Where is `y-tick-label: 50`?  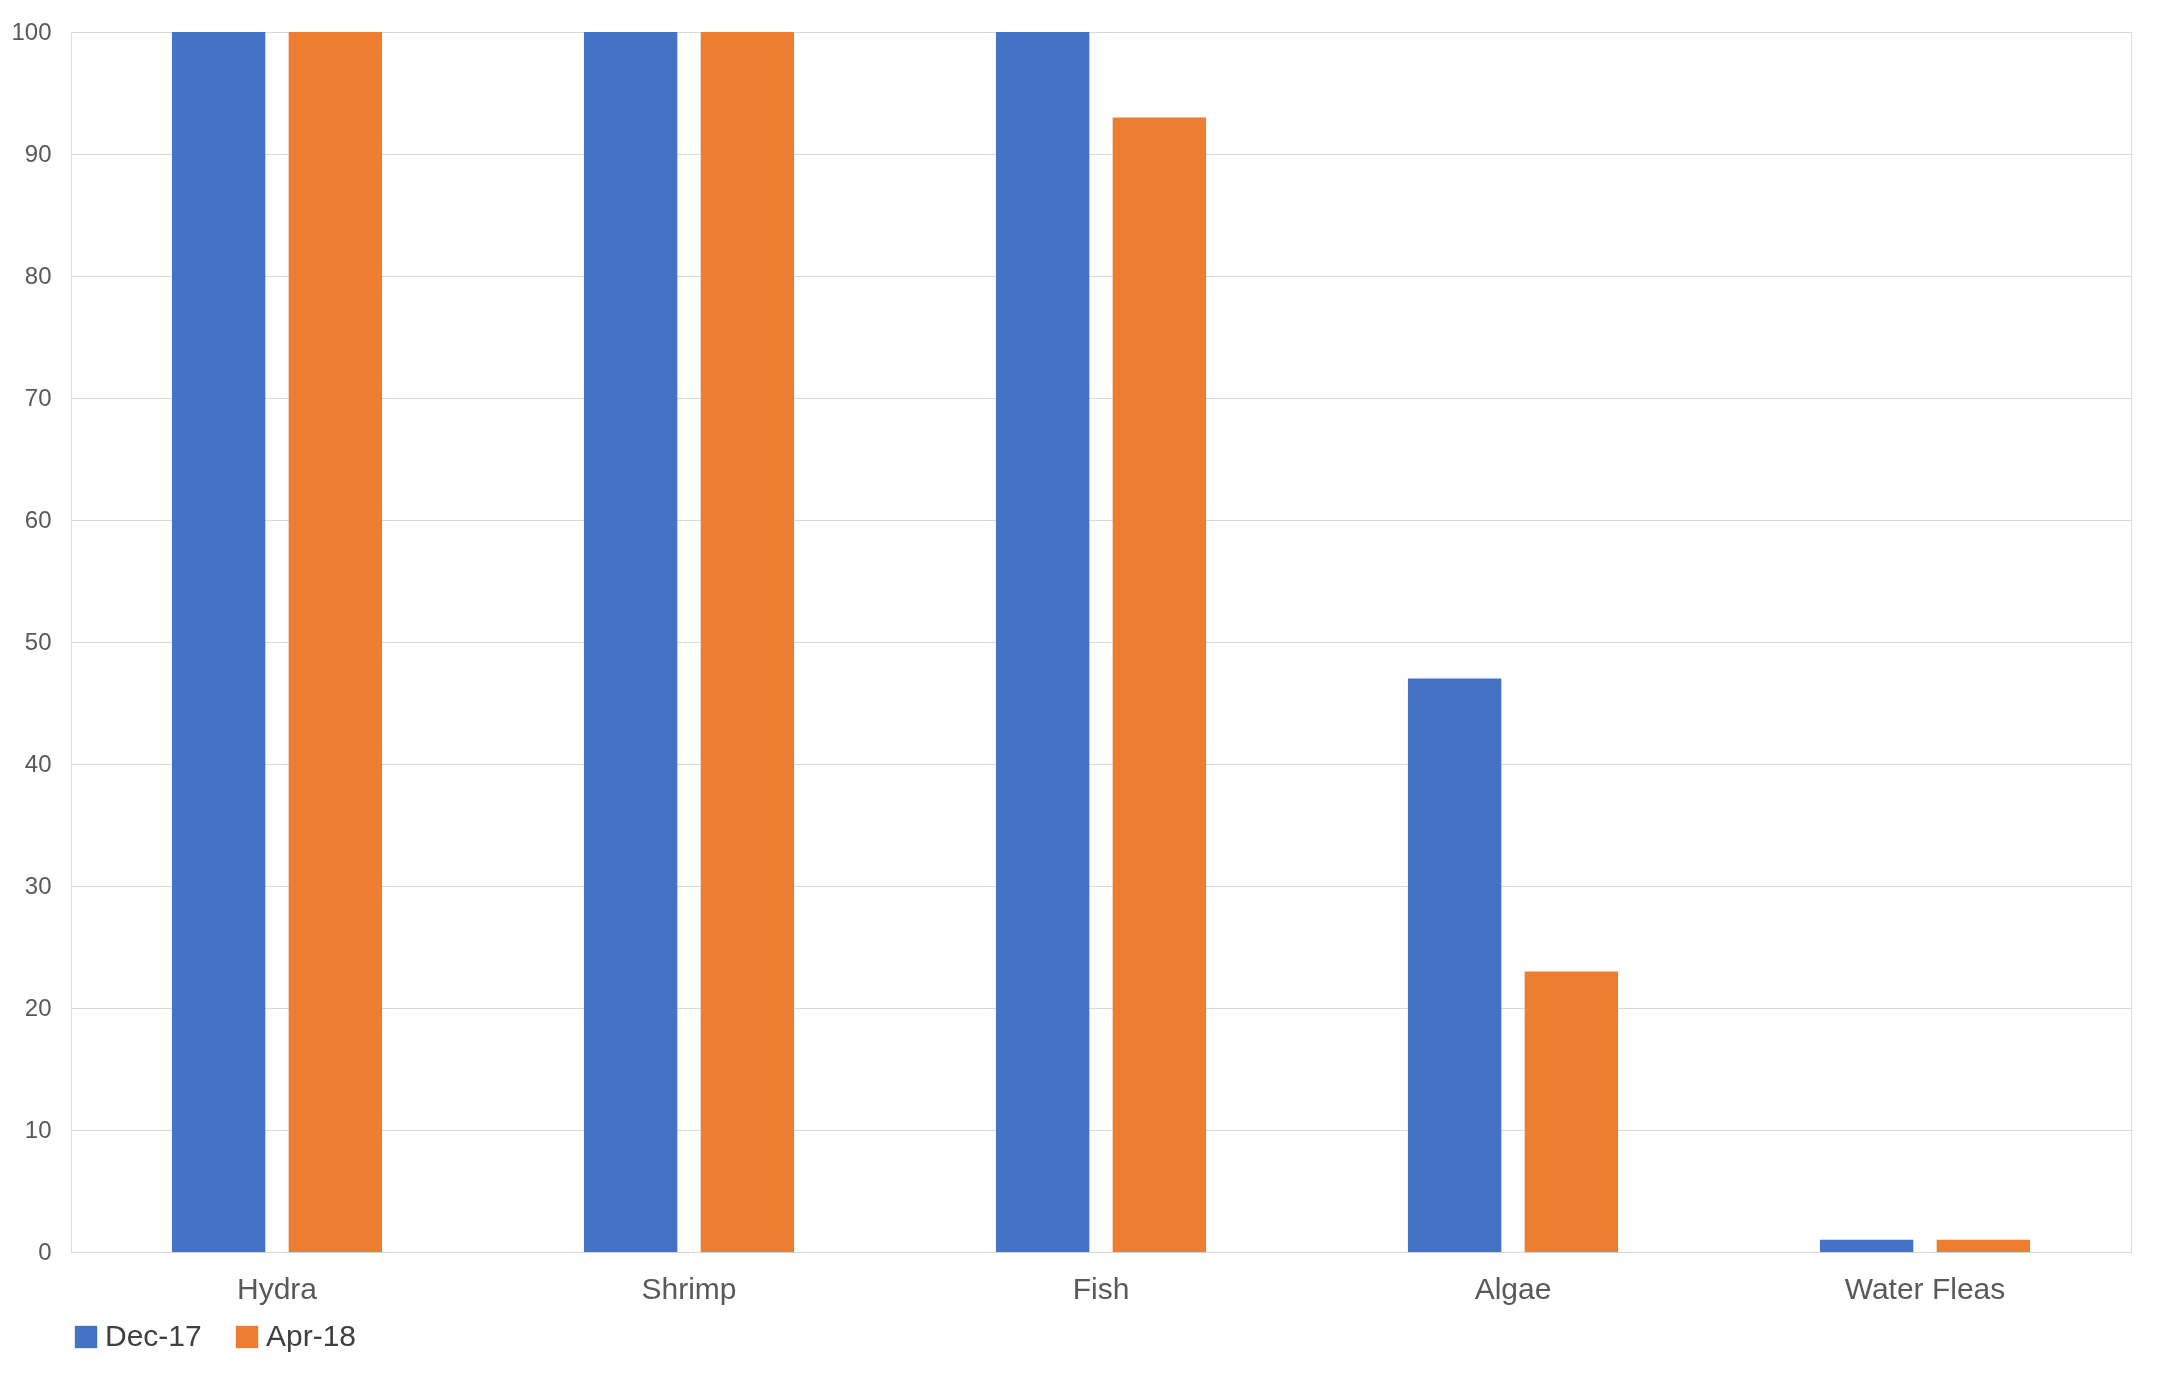 y-tick-label: 50 is located at coordinates (38, 641).